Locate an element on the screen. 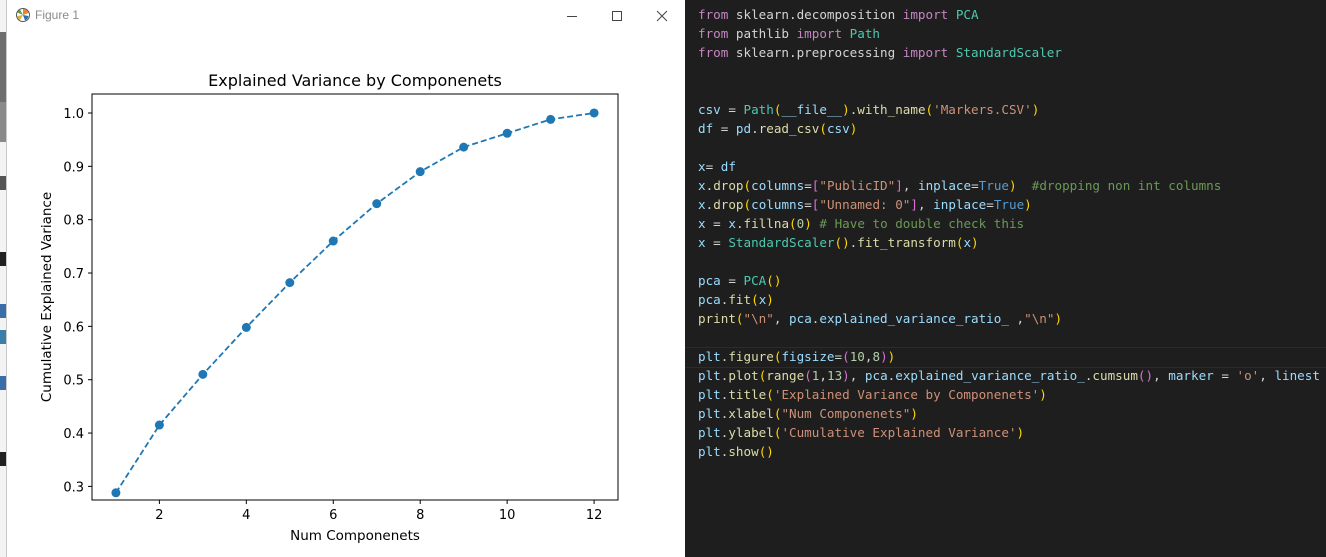 This screenshot has width=1326, height=557. maximize-button is located at coordinates (617, 15).